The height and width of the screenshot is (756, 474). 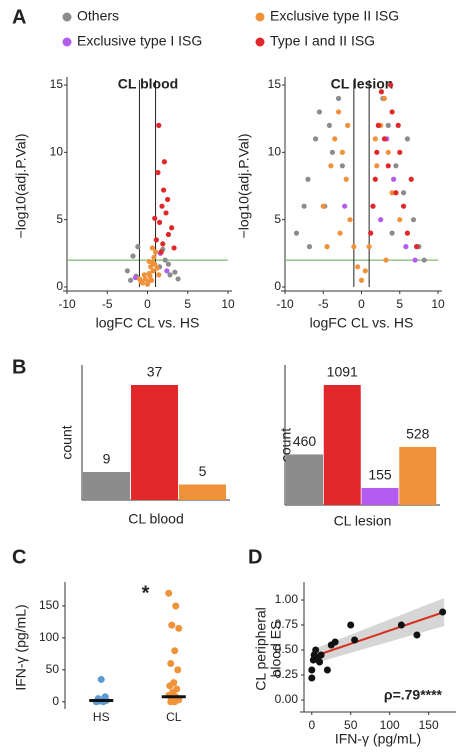 I want to click on y-axis-label: −log10(adj.P.Val), so click(x=21, y=186).